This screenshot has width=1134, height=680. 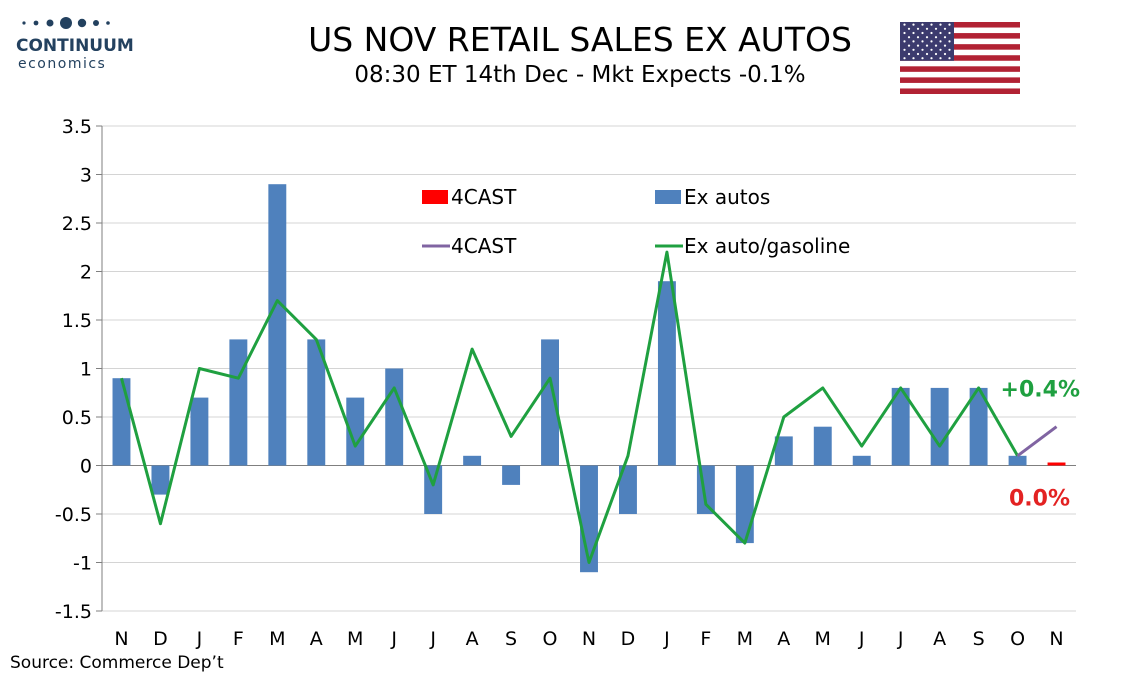 I want to click on y-tick-label: 1.5, so click(x=77, y=321).